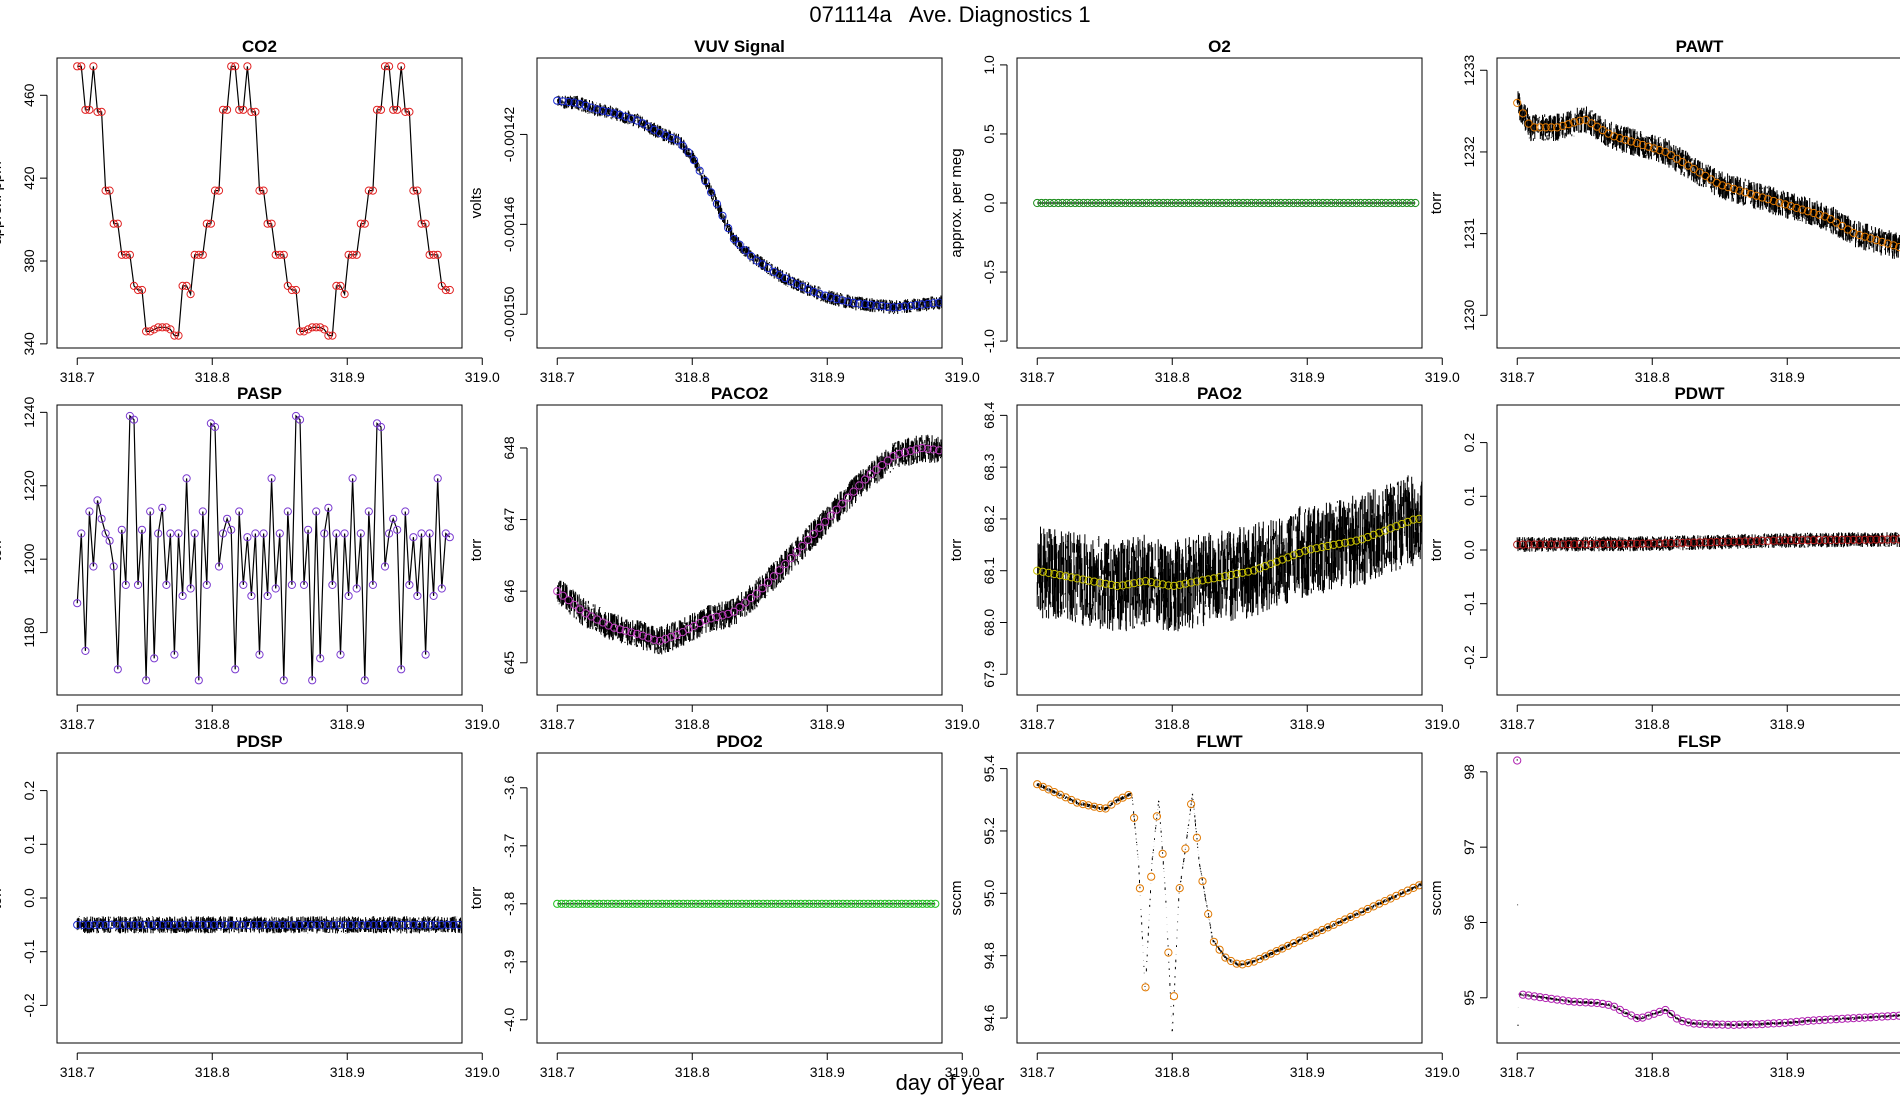 The width and height of the screenshot is (1900, 1100). Describe the element at coordinates (1706, 893) in the screenshot. I see `plot-area-flsp` at that location.